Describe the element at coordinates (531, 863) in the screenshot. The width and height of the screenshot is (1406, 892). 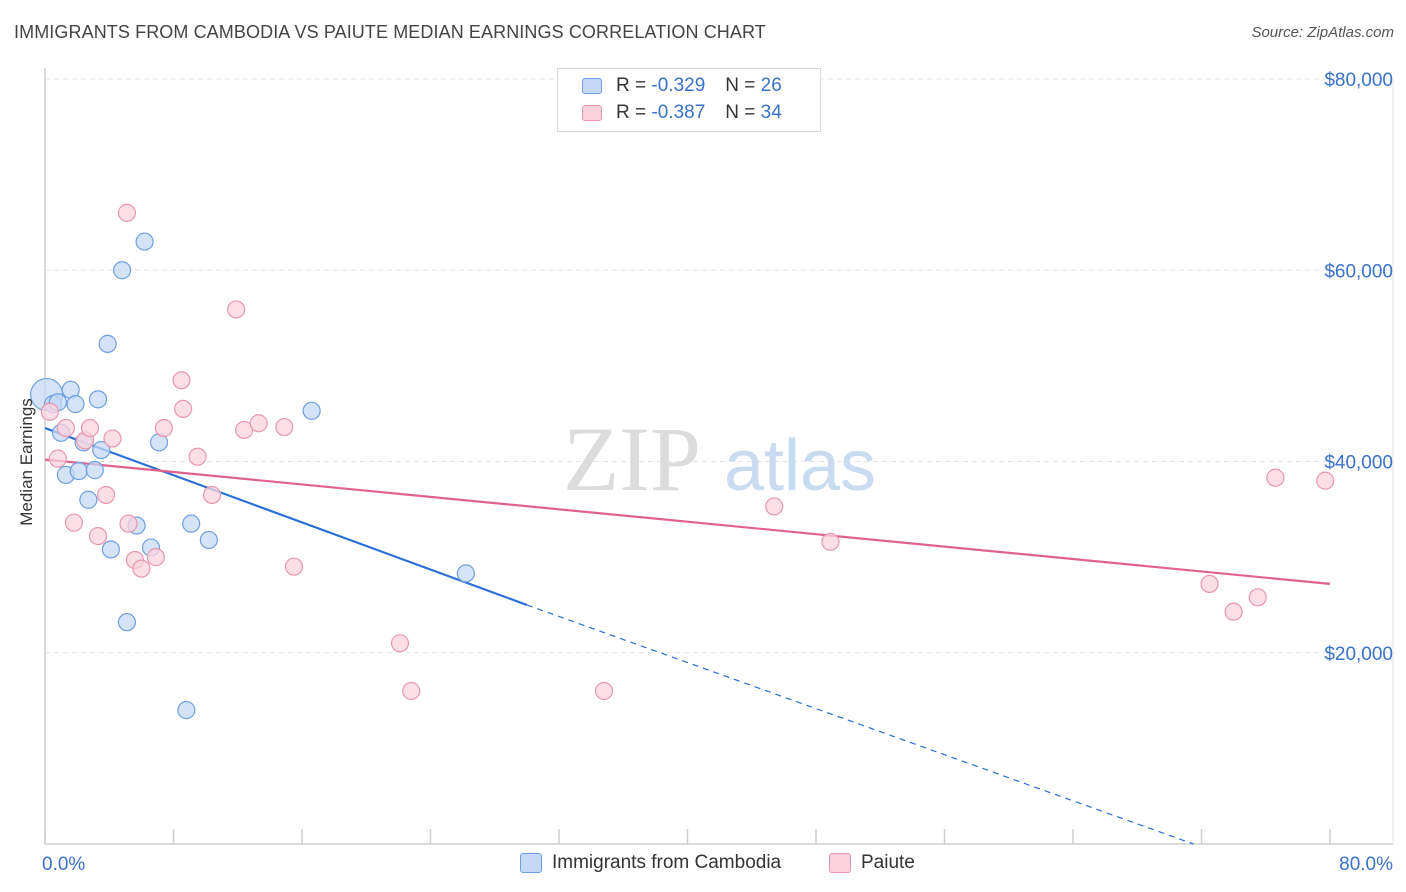
I see `bottom-legend-swatch-cambodia` at that location.